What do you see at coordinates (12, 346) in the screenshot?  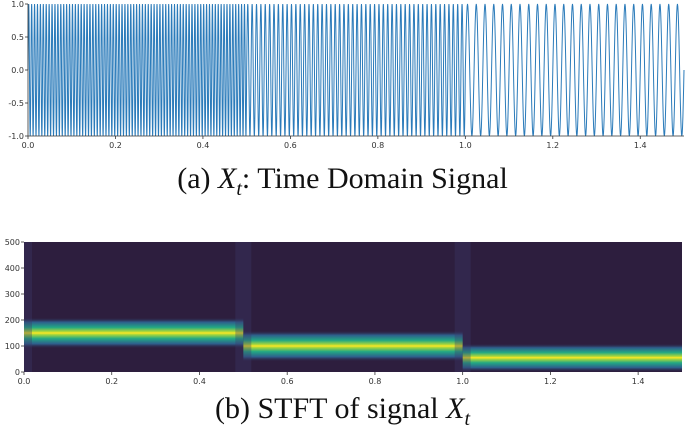 I see `y-tick-label: 100` at bounding box center [12, 346].